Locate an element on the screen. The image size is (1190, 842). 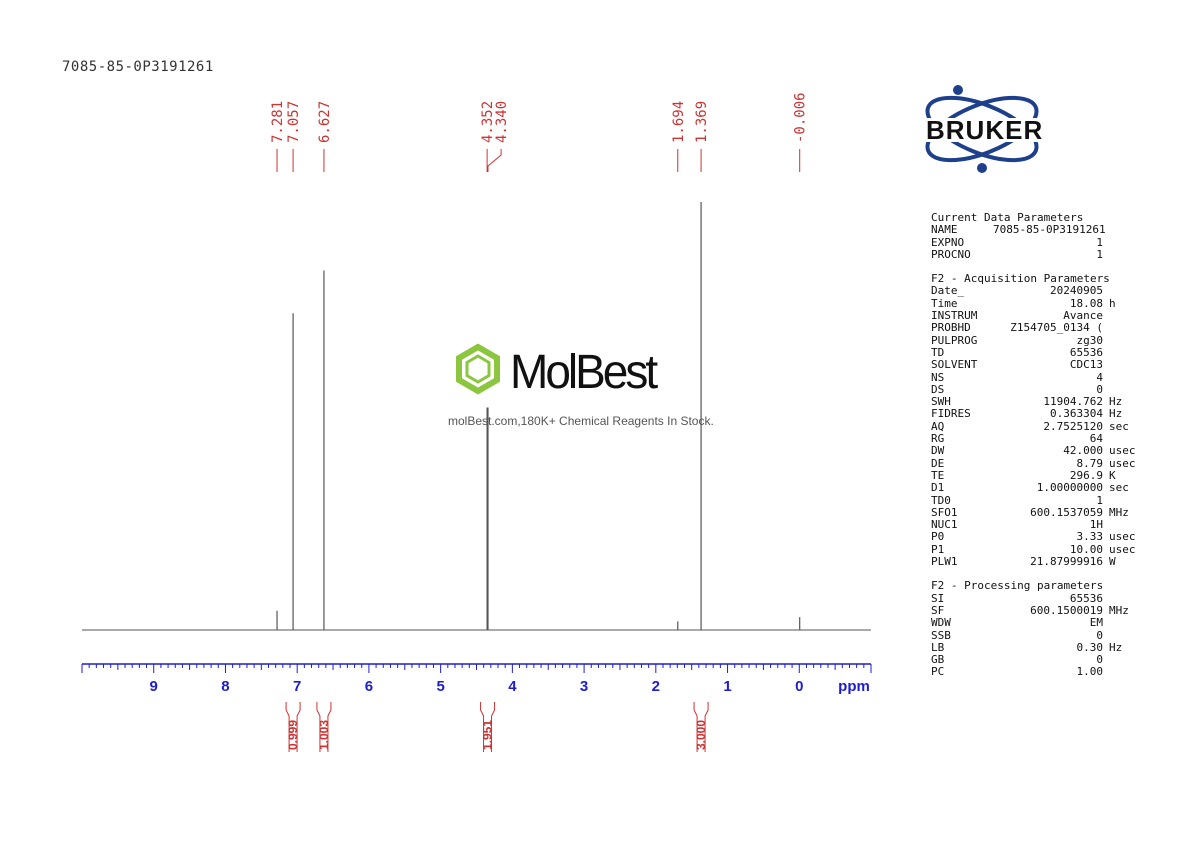
param-value: 600.1537059 is located at coordinates (1066, 512).